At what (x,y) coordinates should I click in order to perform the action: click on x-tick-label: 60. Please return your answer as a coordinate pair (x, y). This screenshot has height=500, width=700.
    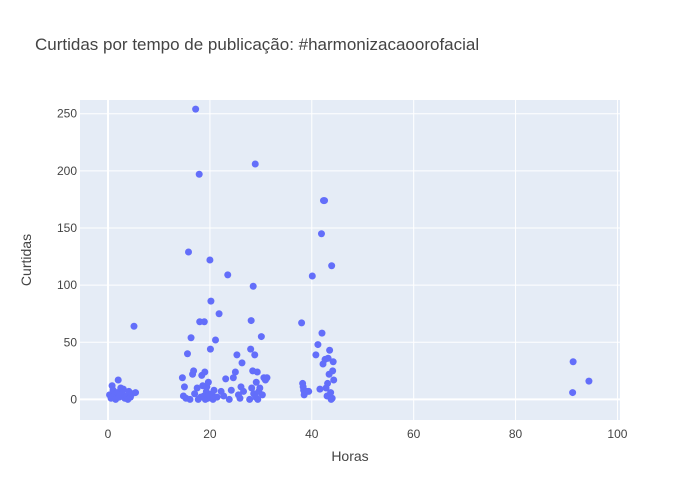
    Looking at the image, I should click on (414, 434).